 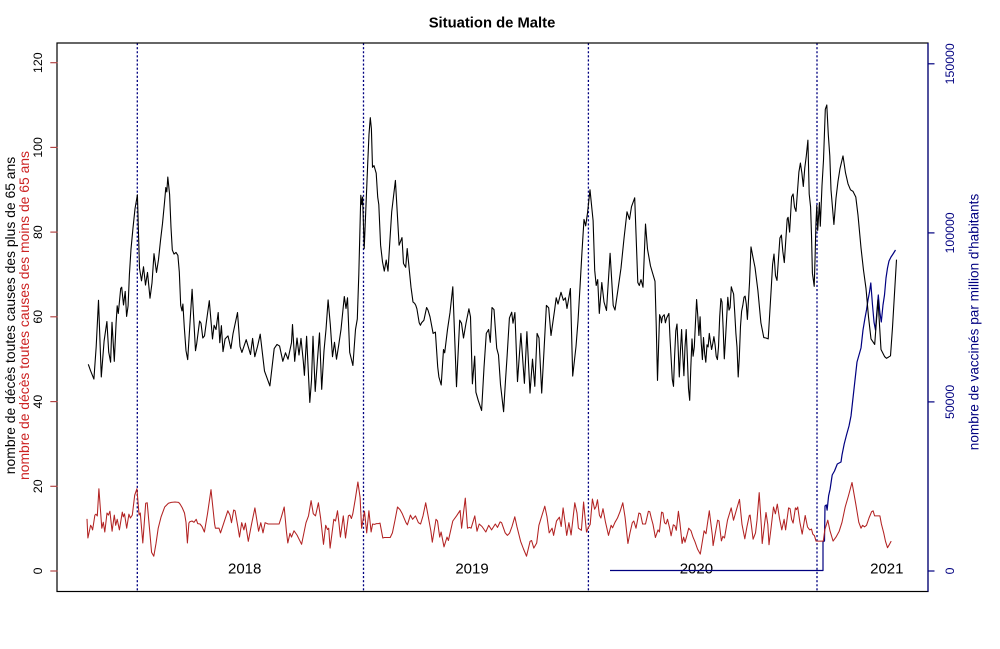 What do you see at coordinates (38, 402) in the screenshot?
I see `svg-text: 40` at bounding box center [38, 402].